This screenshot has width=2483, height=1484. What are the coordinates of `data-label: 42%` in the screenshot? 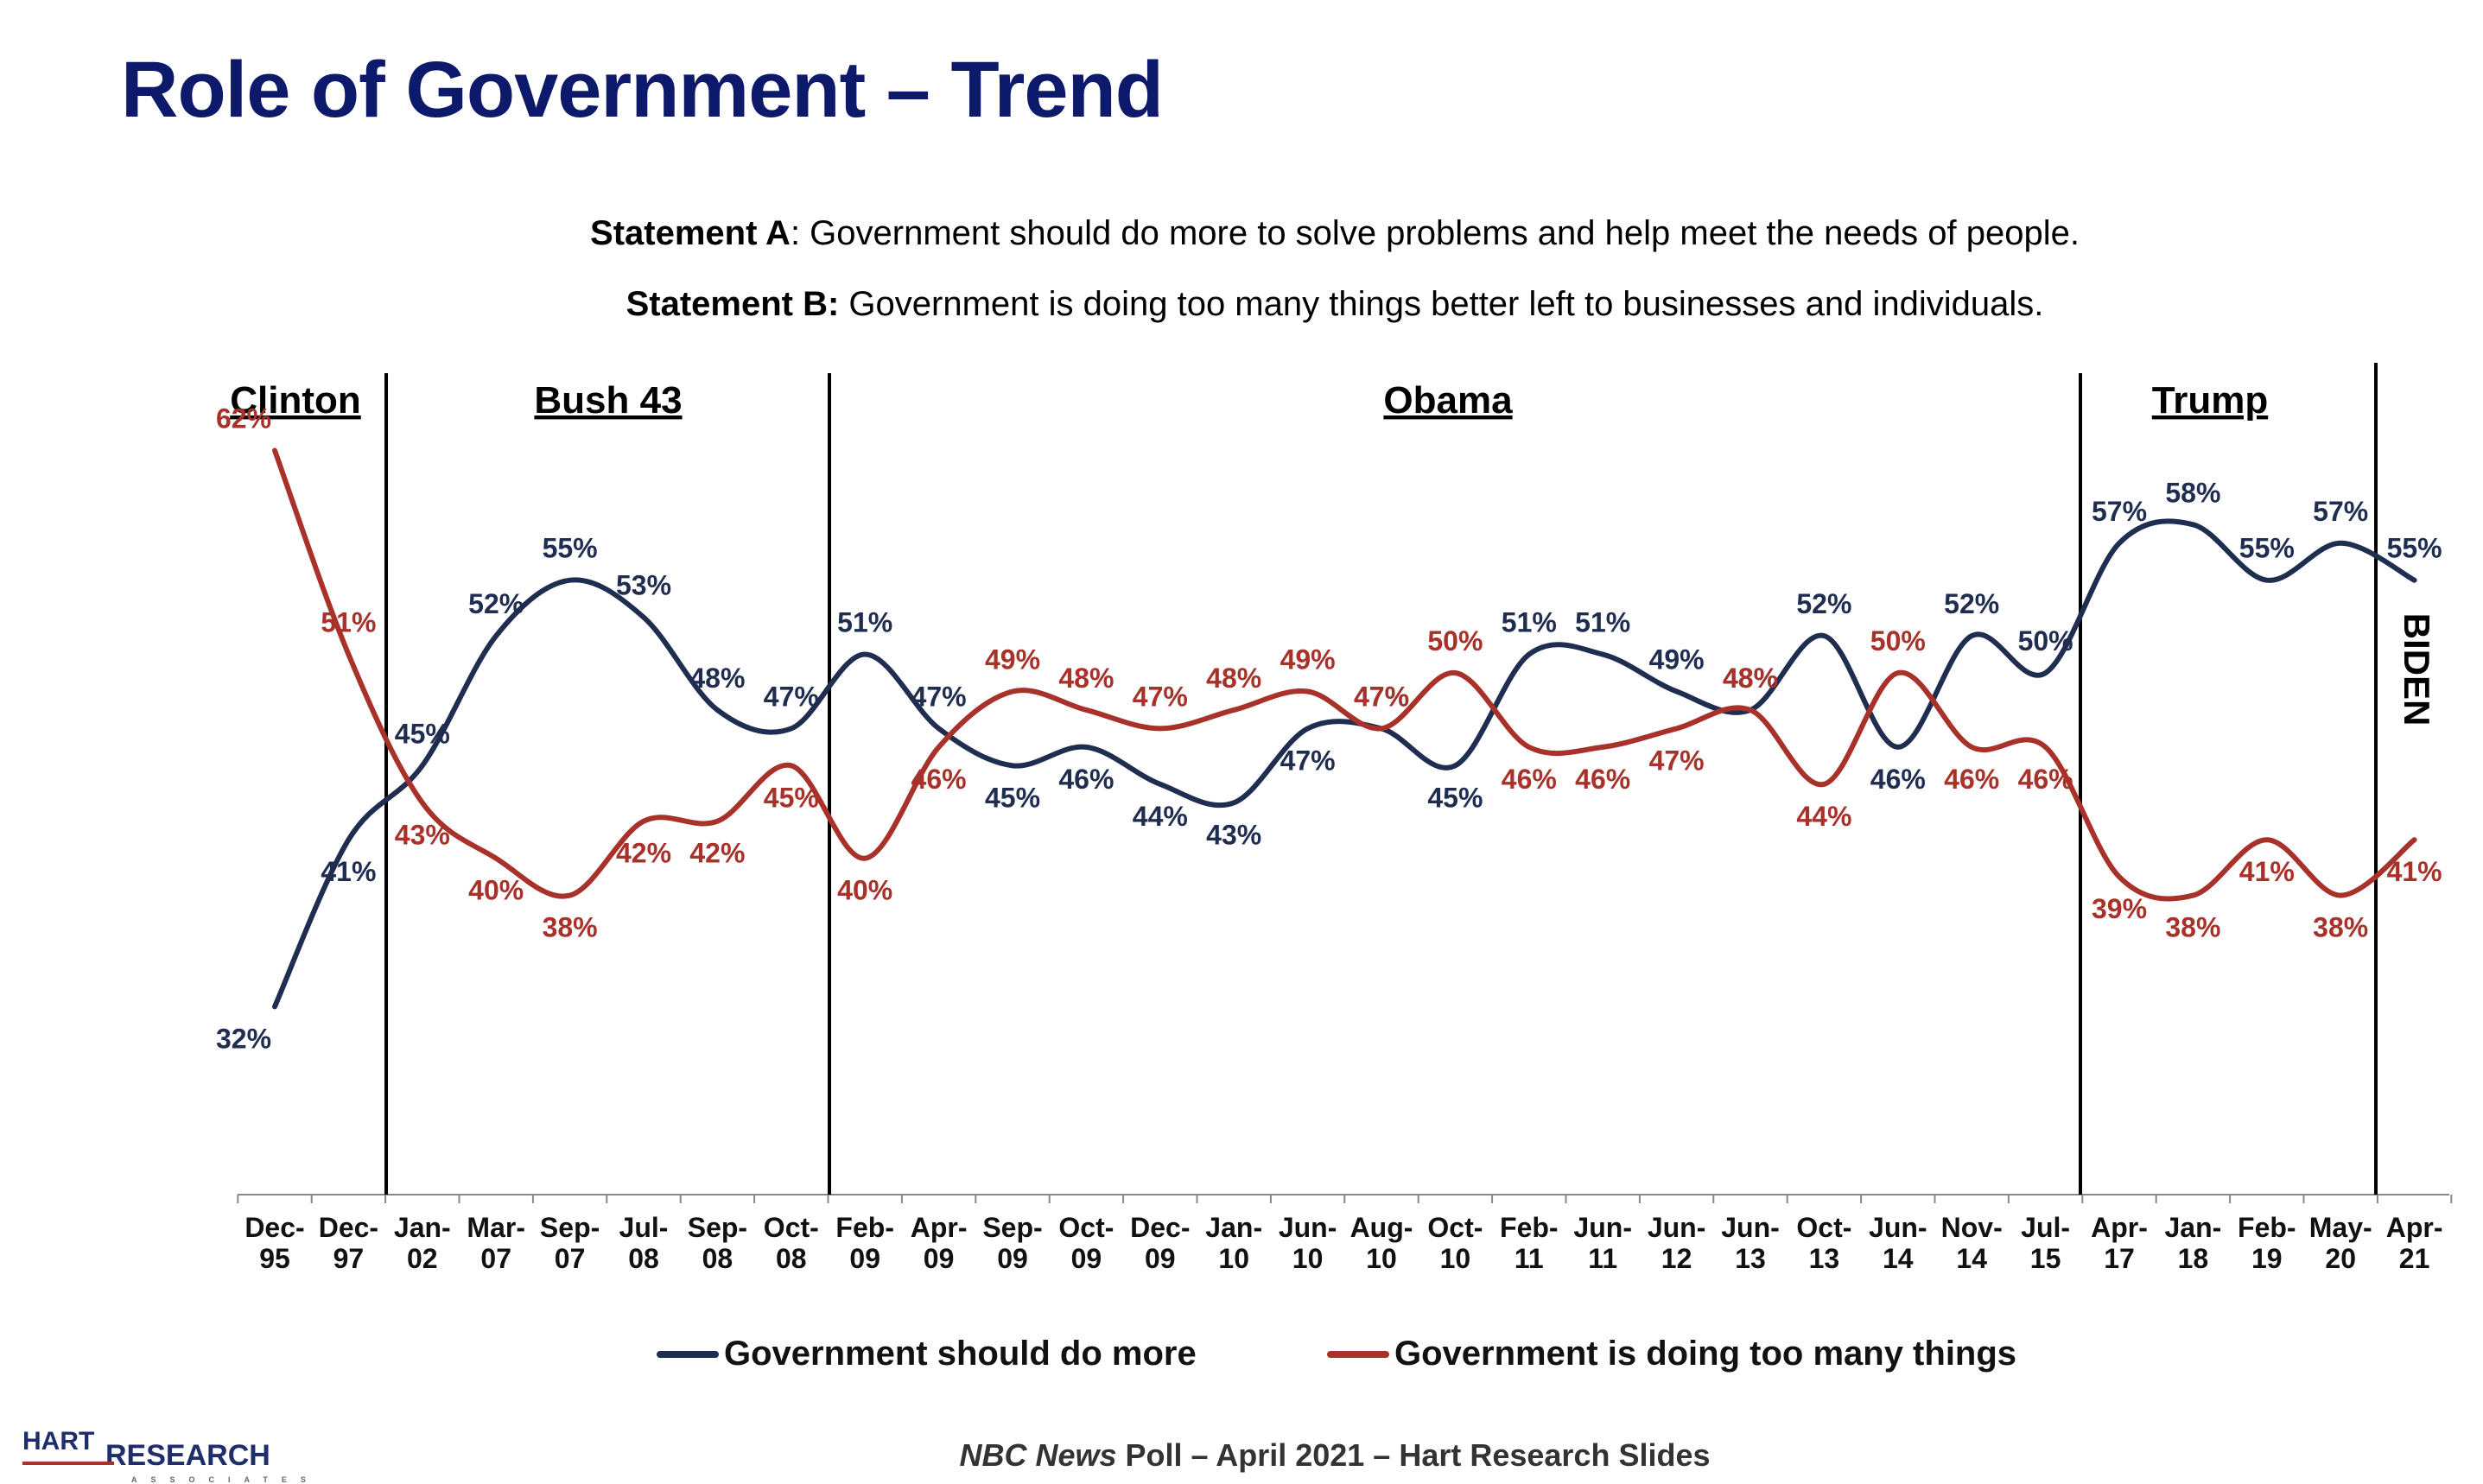 It's located at (717, 853).